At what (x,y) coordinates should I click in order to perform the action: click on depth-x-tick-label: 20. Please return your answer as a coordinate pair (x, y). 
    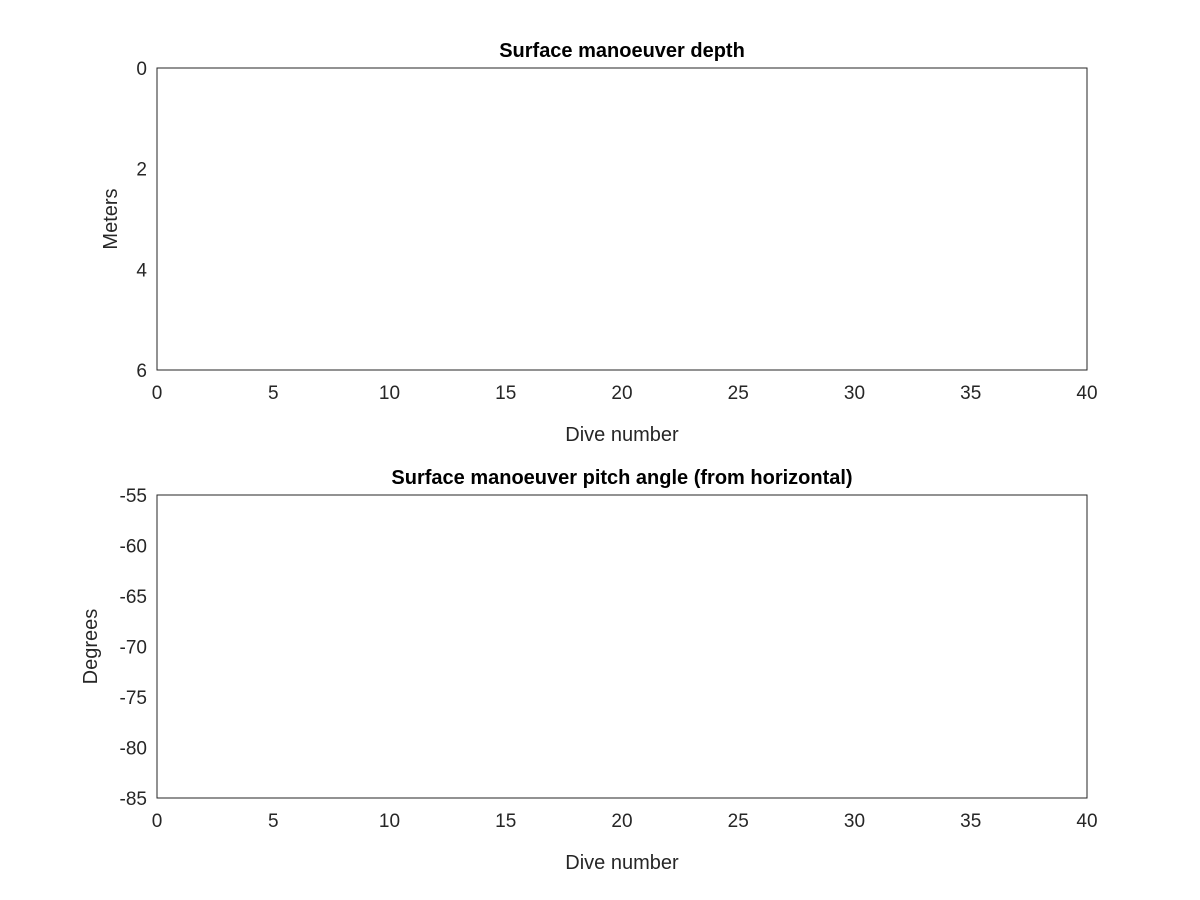
    Looking at the image, I should click on (621, 393).